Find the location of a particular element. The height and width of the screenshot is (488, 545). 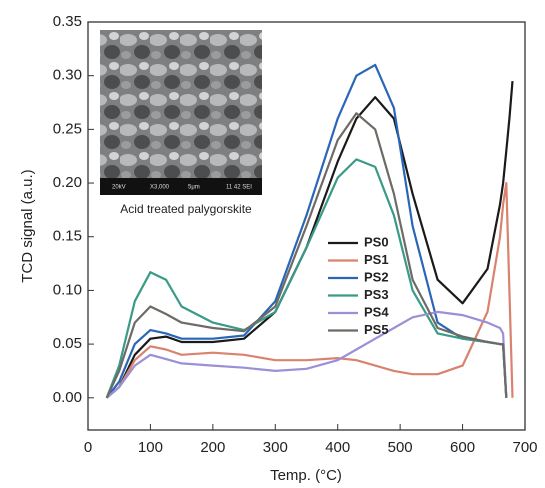

legend-label: PS3 is located at coordinates (376, 294).